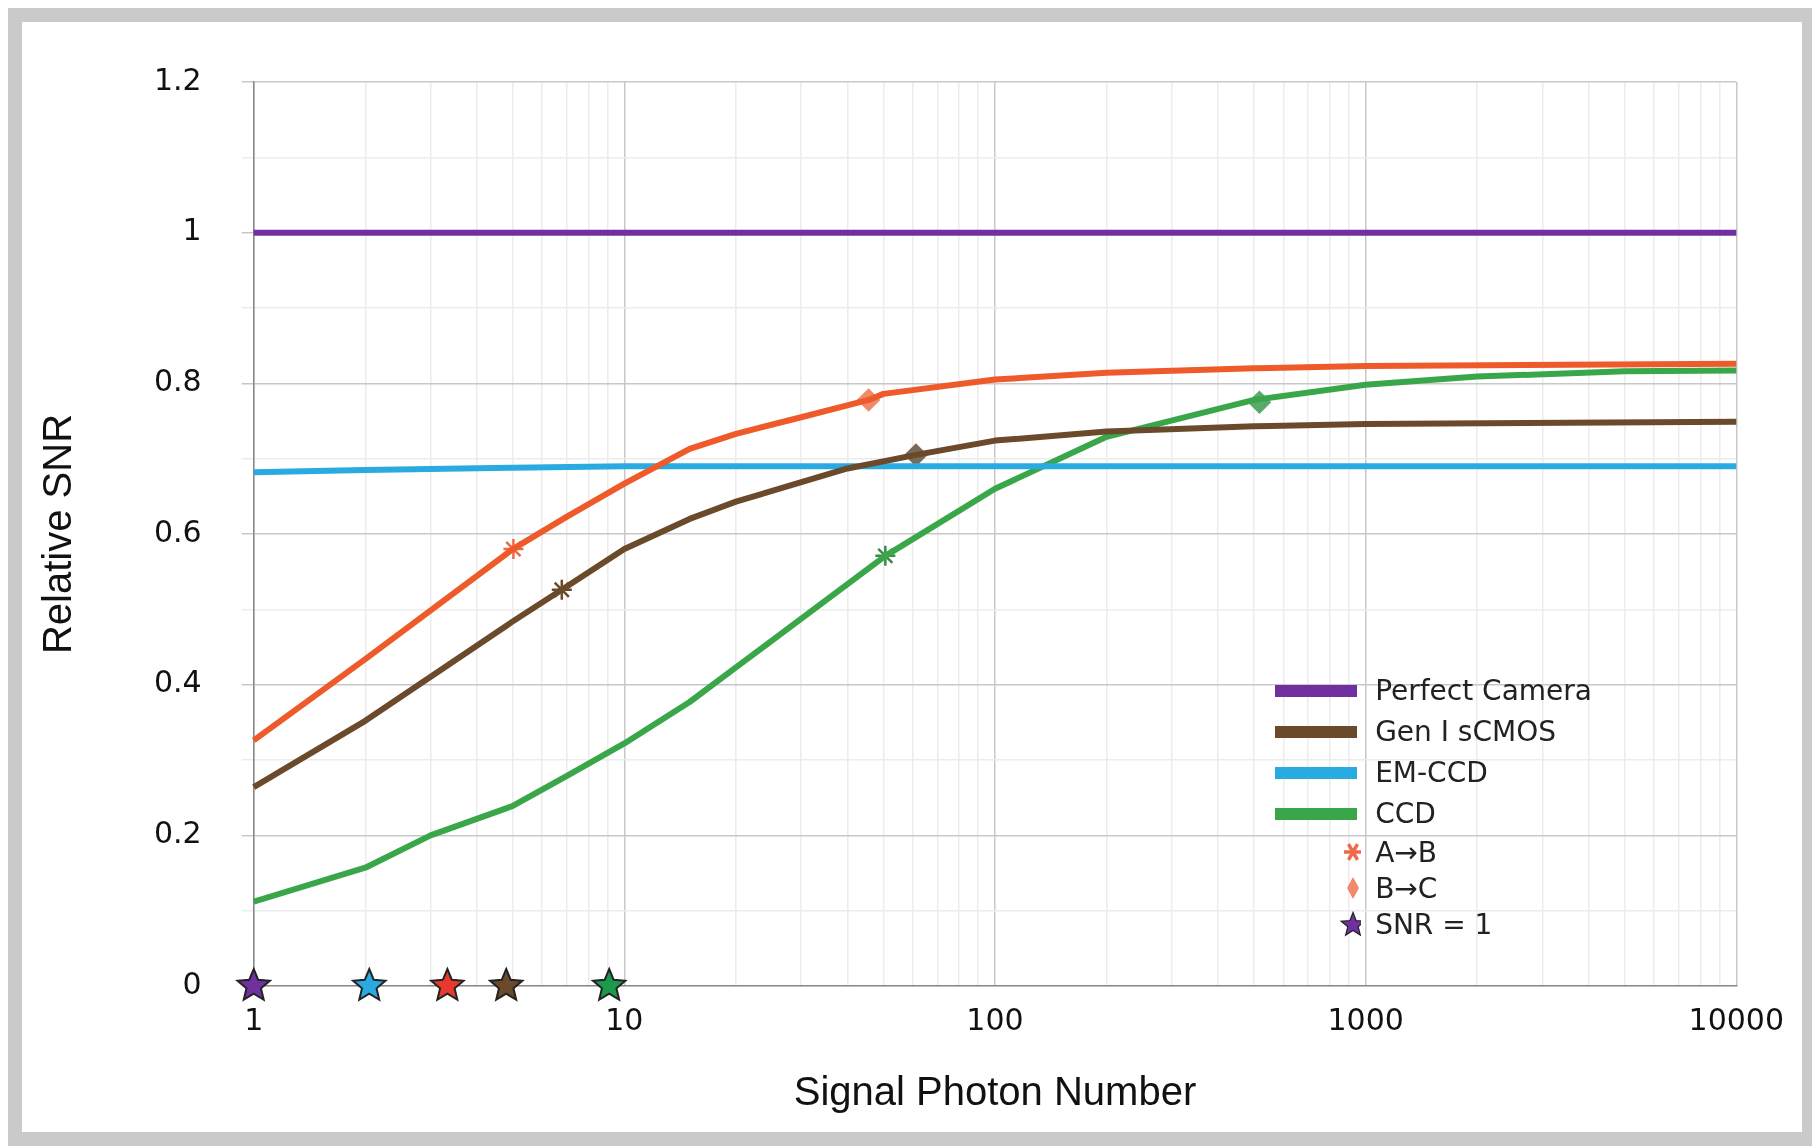 The width and height of the screenshot is (1812, 1148). What do you see at coordinates (624, 1019) in the screenshot?
I see `x-tick-label: 10` at bounding box center [624, 1019].